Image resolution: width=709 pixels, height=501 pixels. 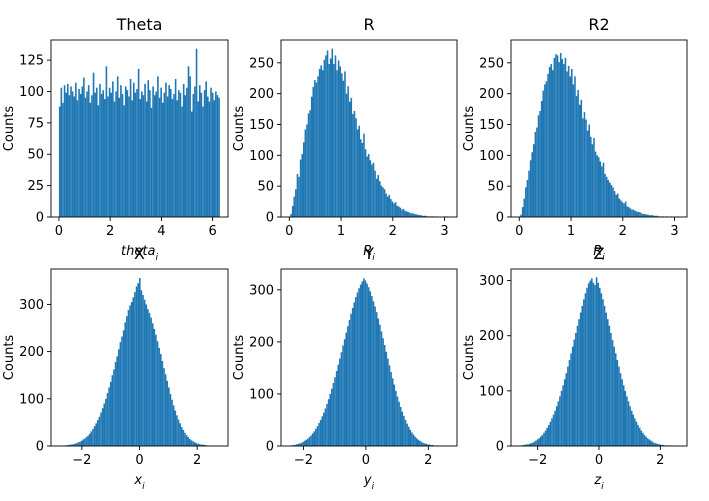 What do you see at coordinates (393, 231) in the screenshot?
I see `x-tick-label: 2` at bounding box center [393, 231].